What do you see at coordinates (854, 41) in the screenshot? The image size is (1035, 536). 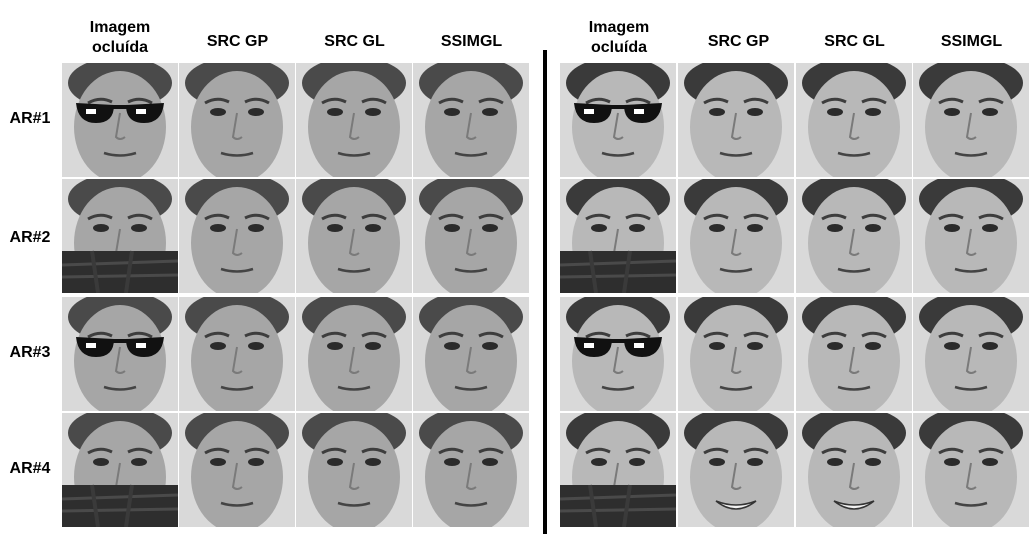 I see `header-src-gl-right: SRC GL` at bounding box center [854, 41].